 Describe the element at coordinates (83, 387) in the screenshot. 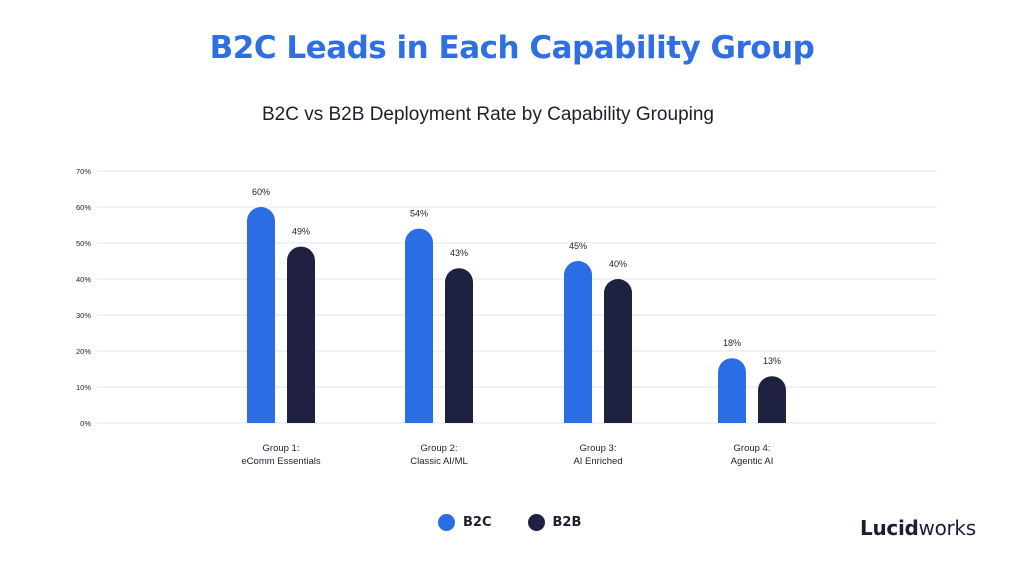

I see `y-tick-label: 10%` at that location.